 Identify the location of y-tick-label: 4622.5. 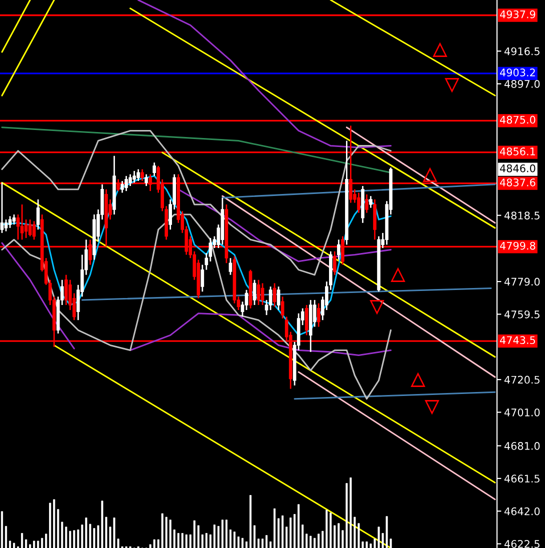
(522, 544).